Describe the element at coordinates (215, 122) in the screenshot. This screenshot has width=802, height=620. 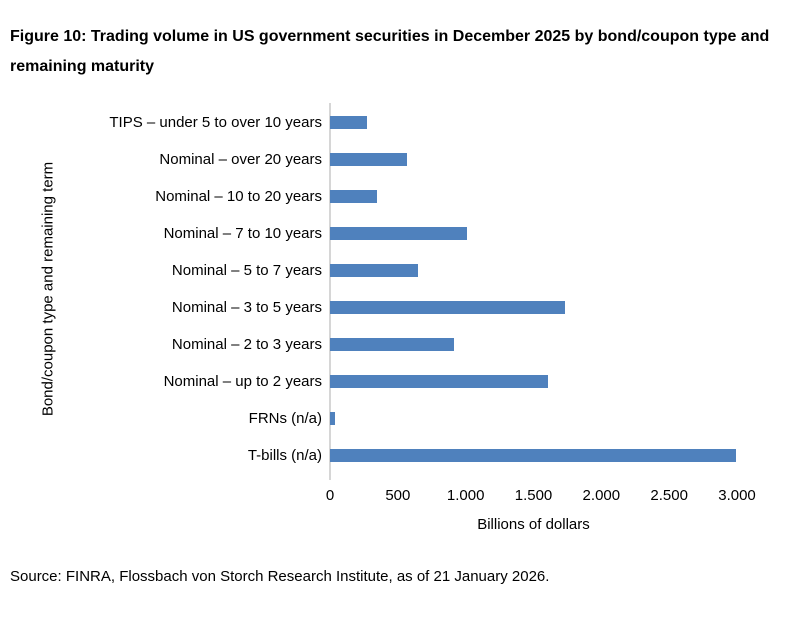
I see `category-label: TIPS – under 5 to over 10 years` at that location.